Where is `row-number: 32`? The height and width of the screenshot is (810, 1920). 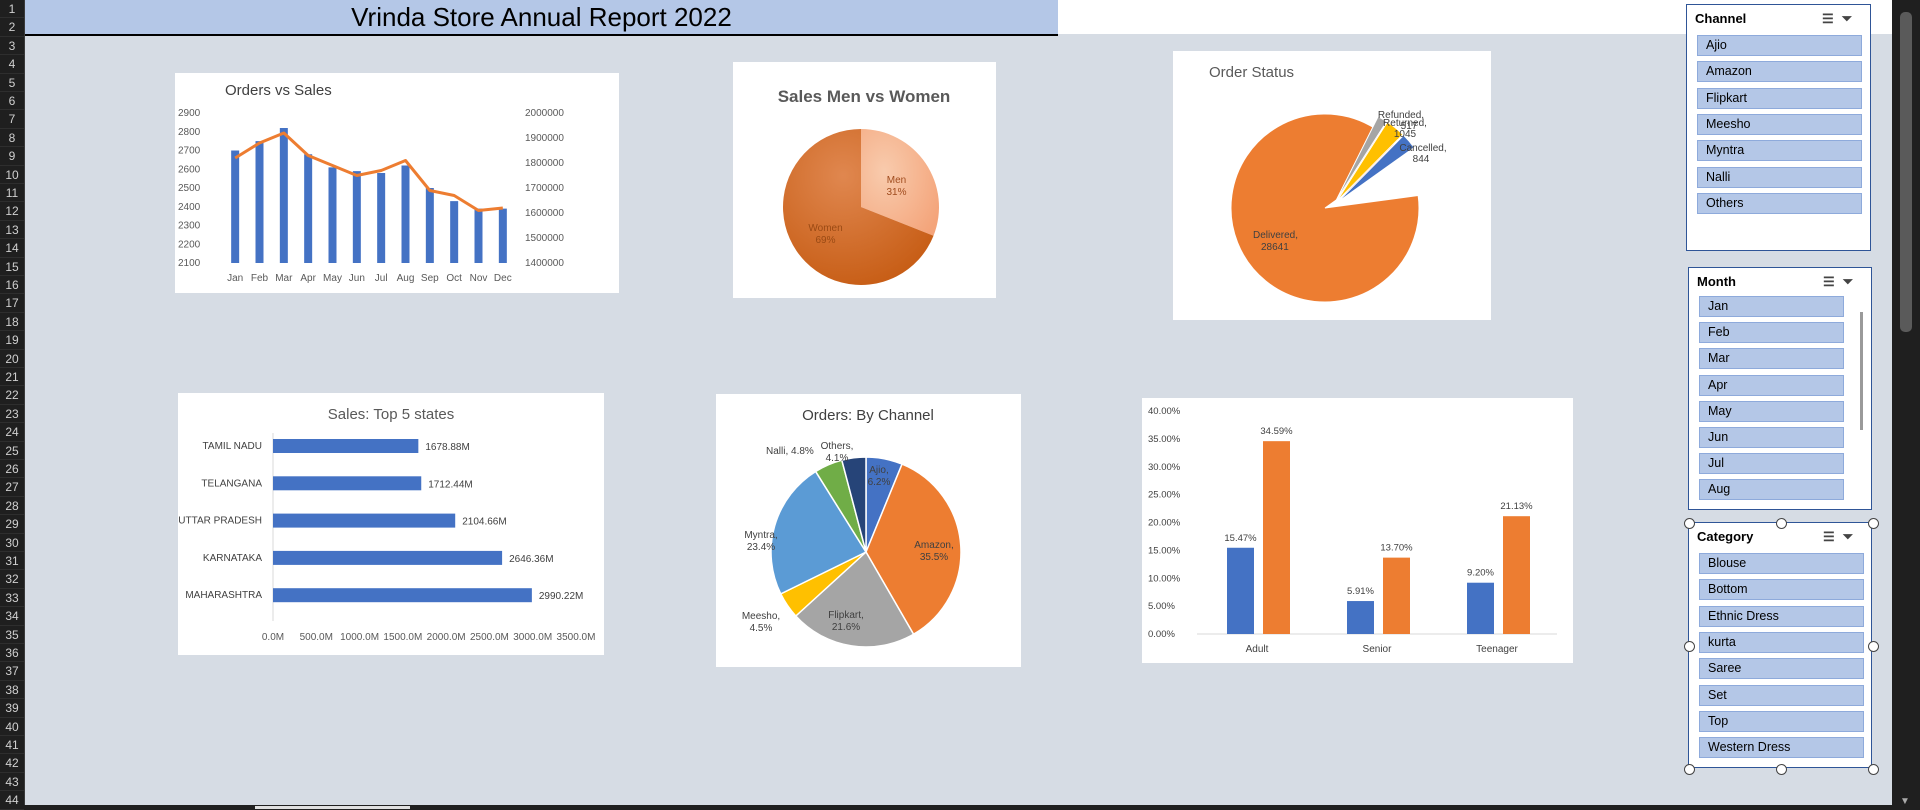
row-number: 32 is located at coordinates (12, 579).